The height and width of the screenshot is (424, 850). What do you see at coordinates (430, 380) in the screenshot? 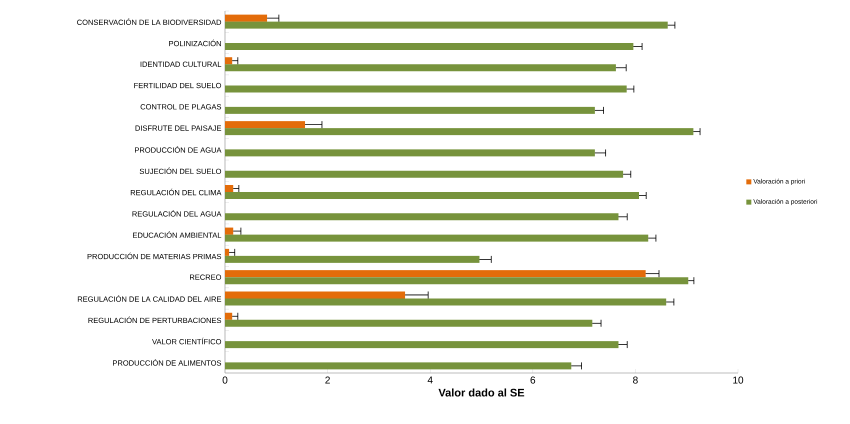
I see `x-tick-label: 4` at bounding box center [430, 380].